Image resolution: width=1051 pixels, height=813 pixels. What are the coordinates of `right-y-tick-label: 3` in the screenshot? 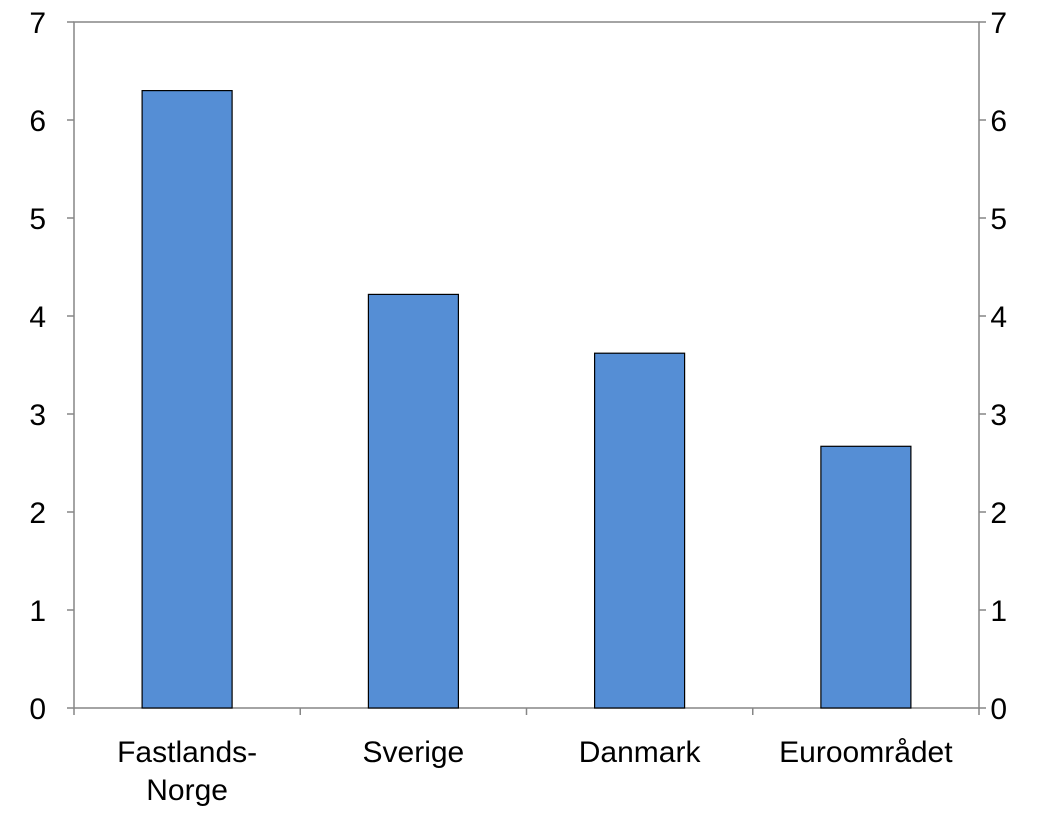 It's located at (998, 415).